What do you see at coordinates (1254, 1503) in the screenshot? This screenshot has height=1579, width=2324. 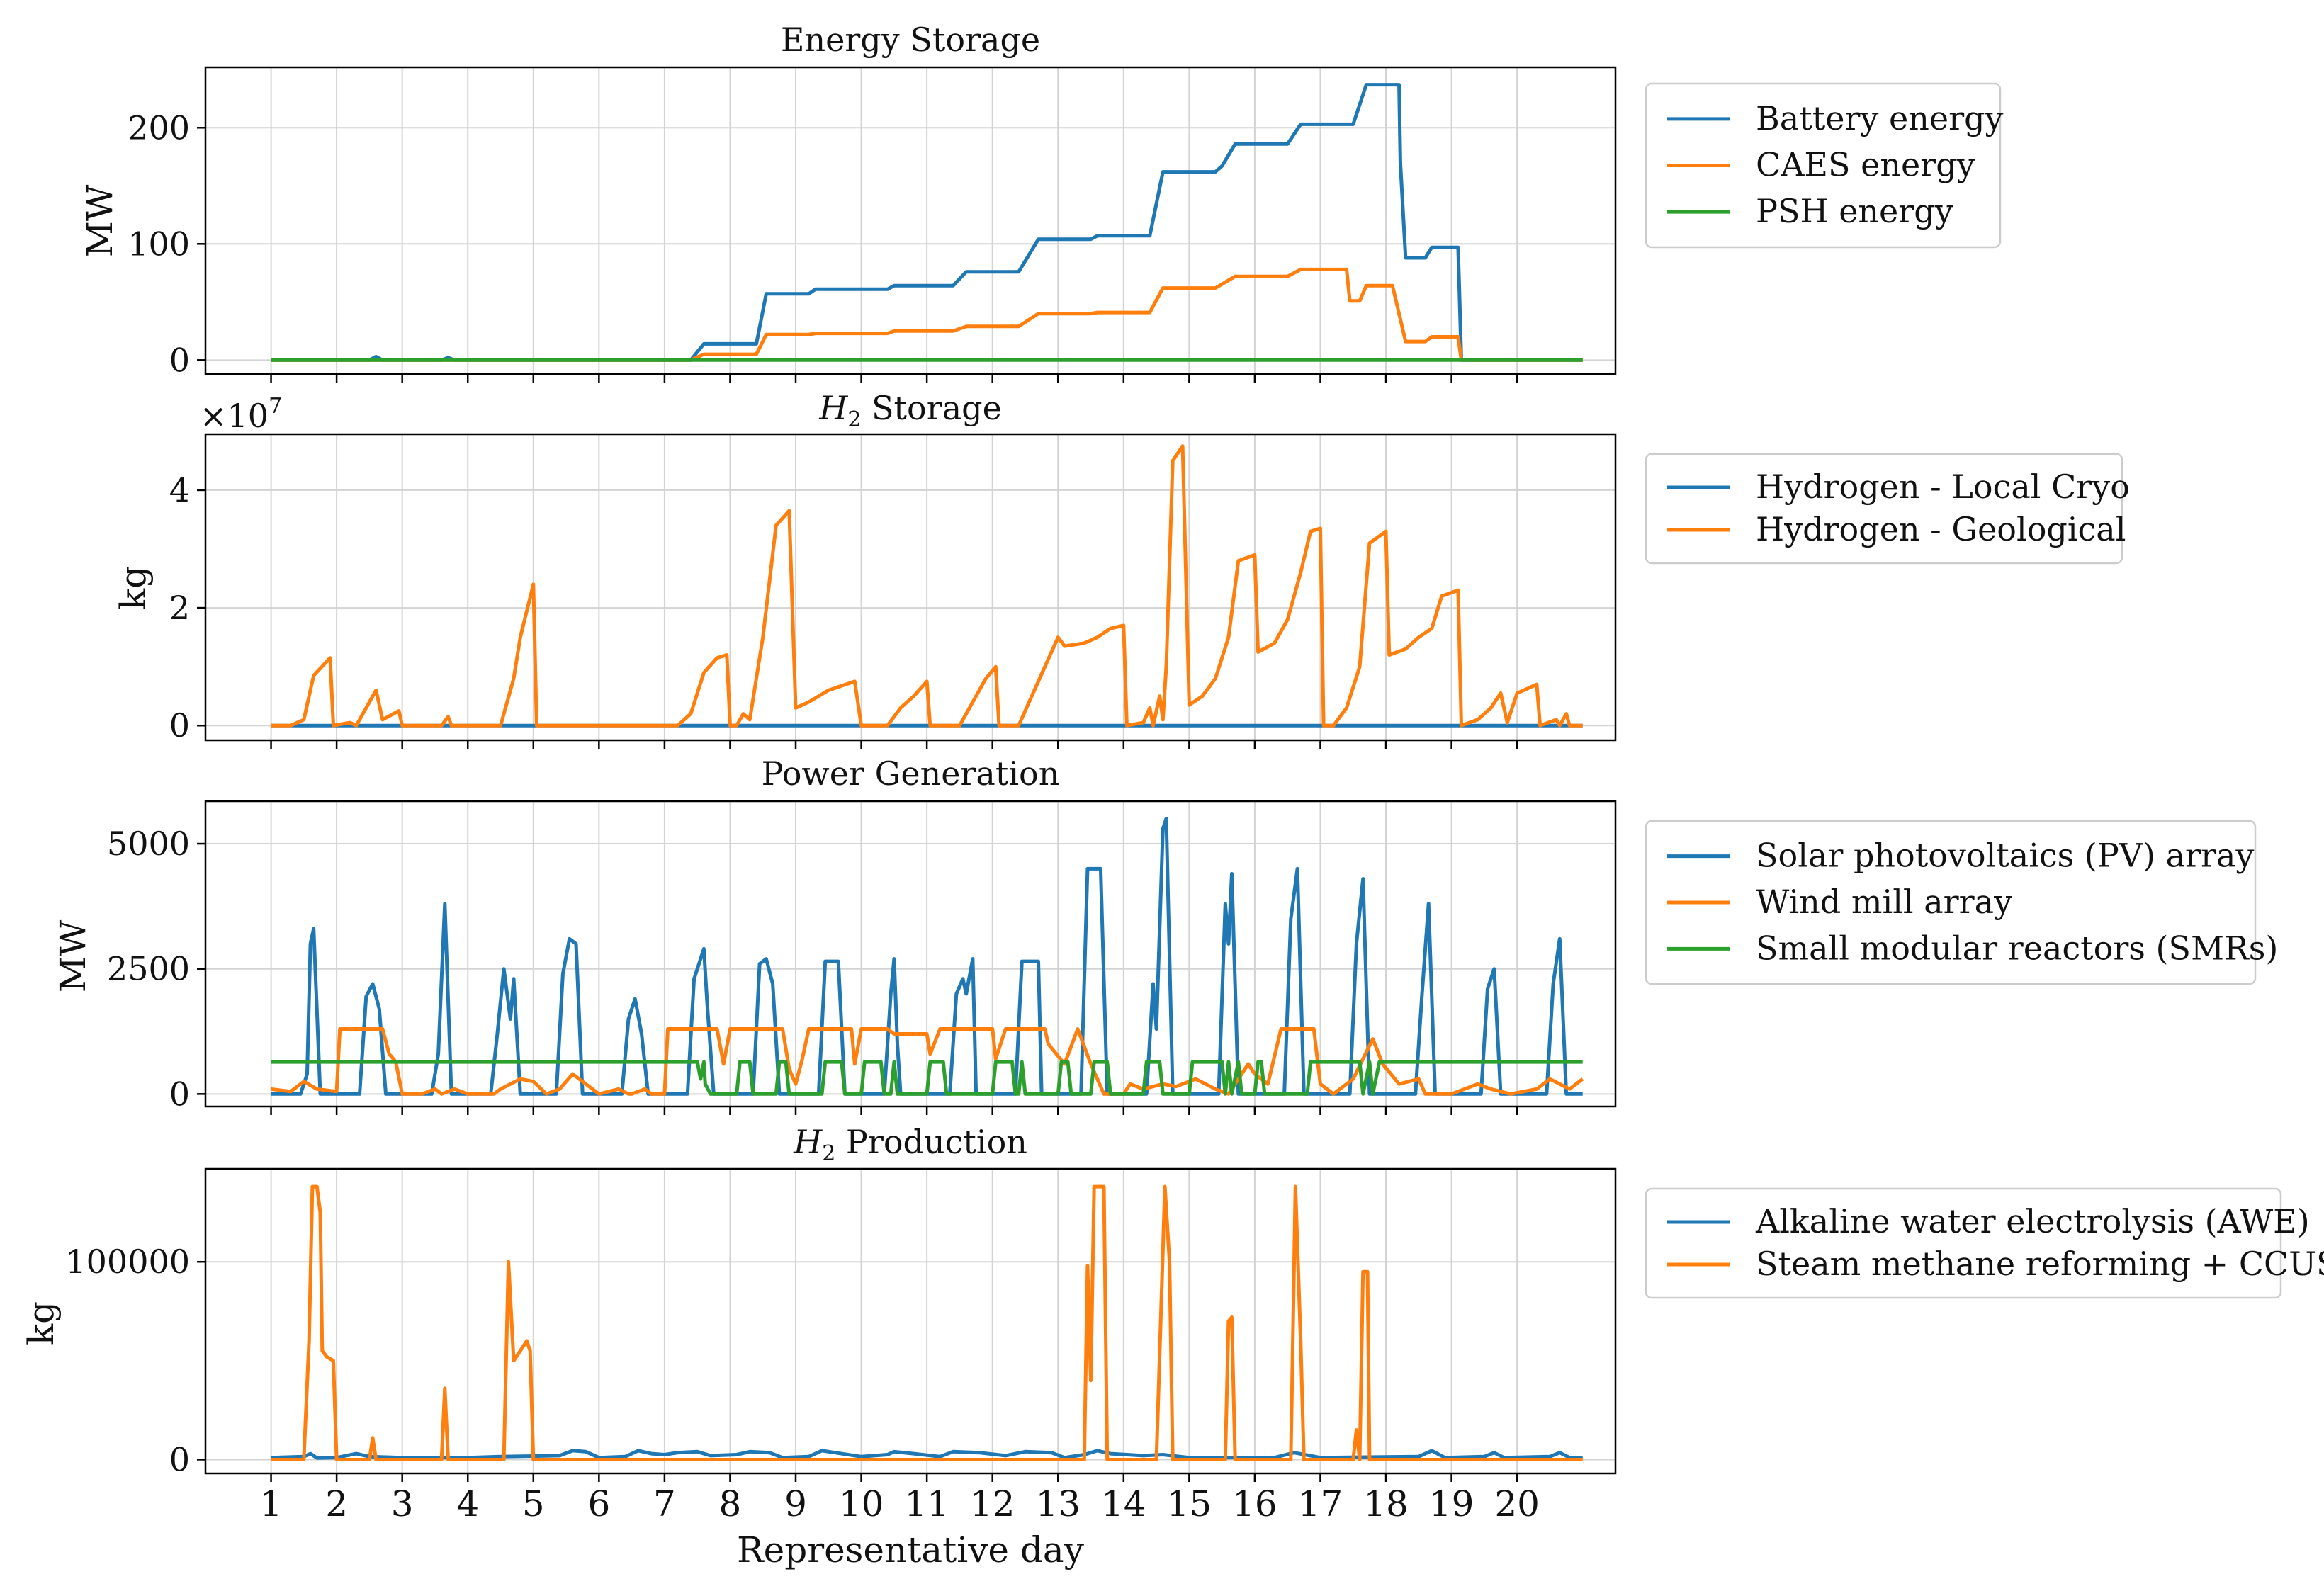 I see `x-tick-label: 16` at bounding box center [1254, 1503].